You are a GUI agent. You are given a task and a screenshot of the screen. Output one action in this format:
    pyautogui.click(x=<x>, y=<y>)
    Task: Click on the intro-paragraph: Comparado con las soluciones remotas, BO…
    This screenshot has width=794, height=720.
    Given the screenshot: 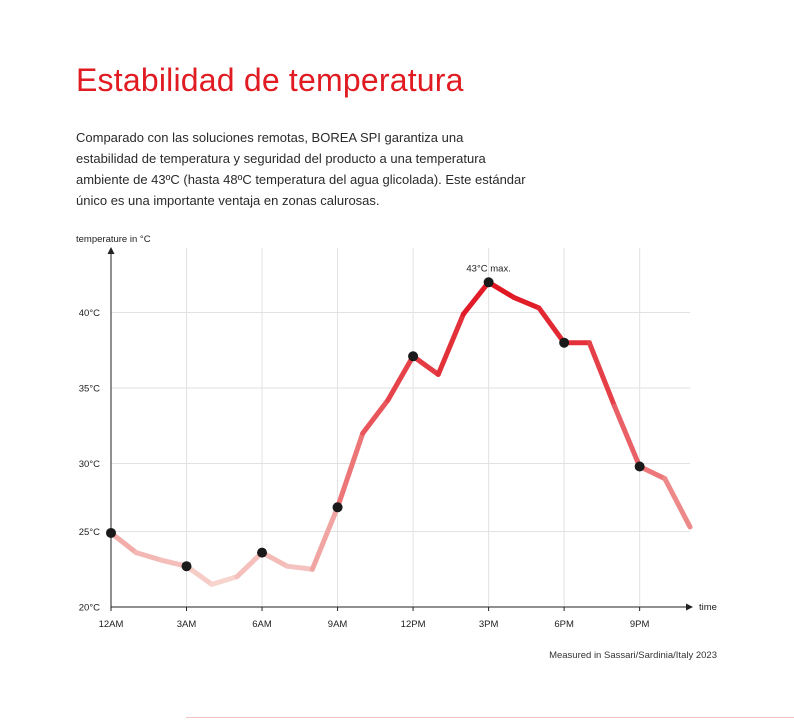 What is the action you would take?
    pyautogui.click(x=301, y=169)
    